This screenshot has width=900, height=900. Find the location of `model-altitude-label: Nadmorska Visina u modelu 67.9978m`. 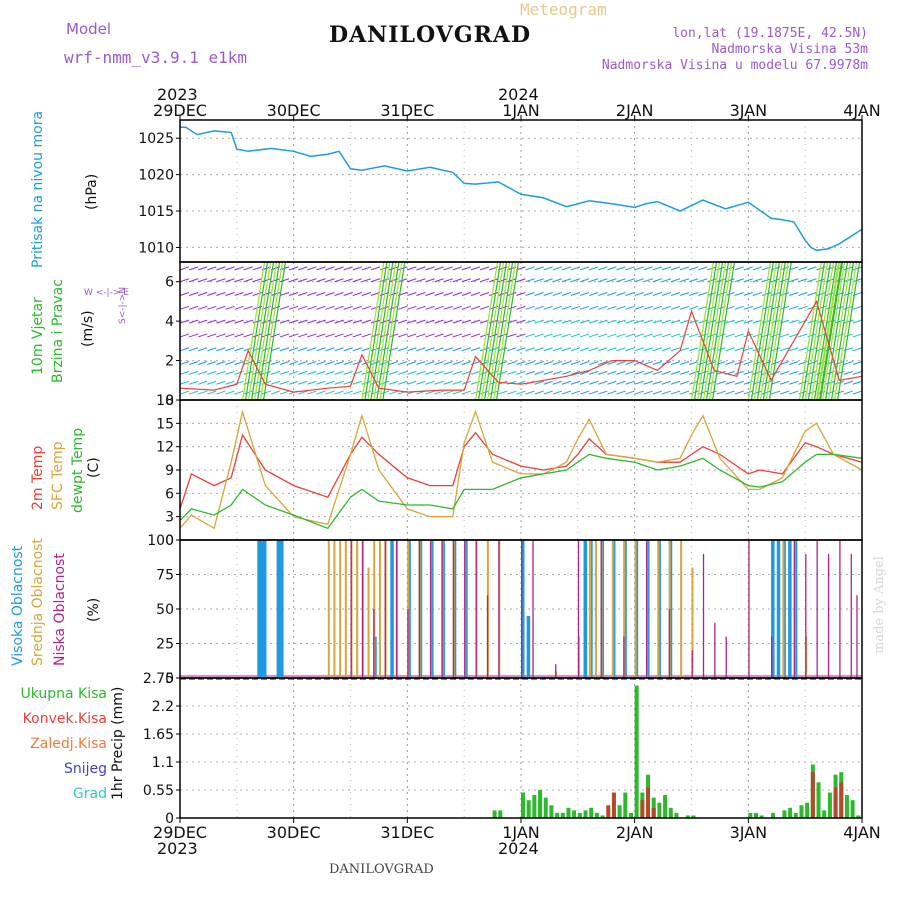

model-altitude-label: Nadmorska Visina u modelu 67.9978m is located at coordinates (734, 65).